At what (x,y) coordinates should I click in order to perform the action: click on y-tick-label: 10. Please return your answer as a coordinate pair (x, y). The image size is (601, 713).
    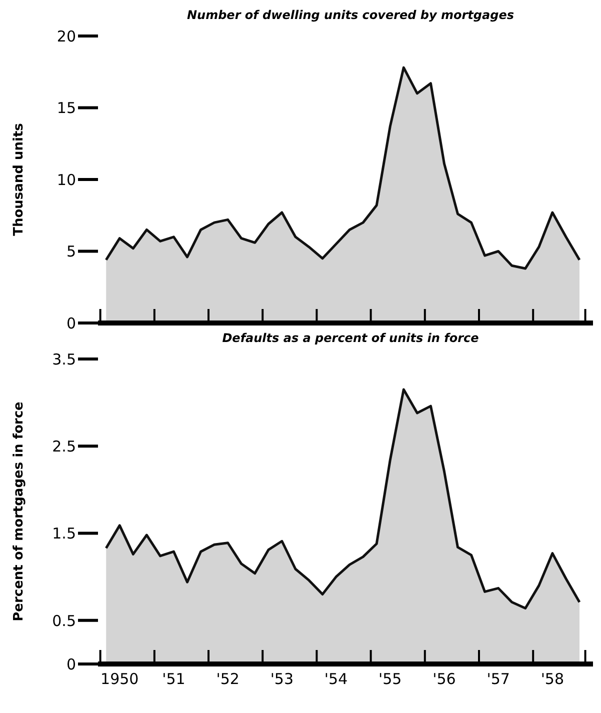
    Looking at the image, I should click on (66, 179).